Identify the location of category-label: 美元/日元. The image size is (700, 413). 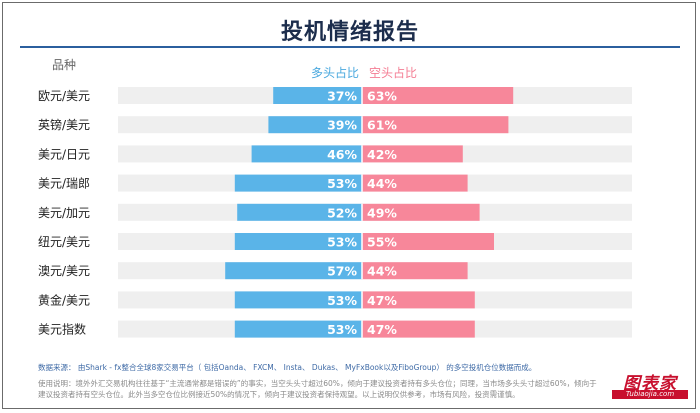
(64, 154).